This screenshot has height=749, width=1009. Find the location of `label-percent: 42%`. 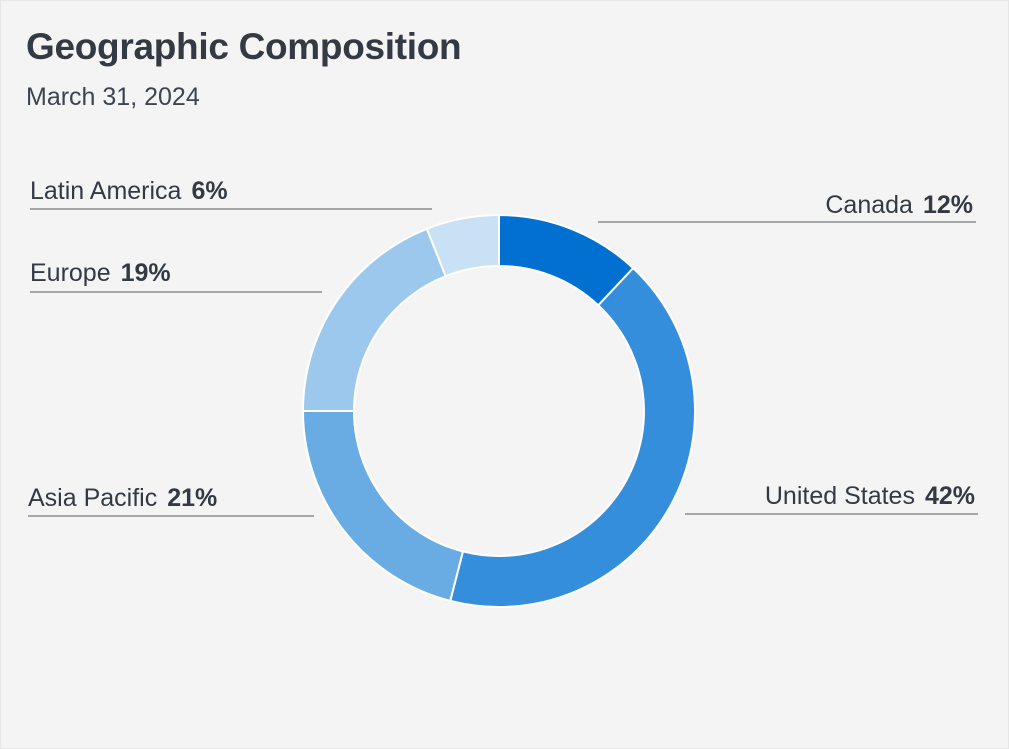

label-percent: 42% is located at coordinates (949, 496).